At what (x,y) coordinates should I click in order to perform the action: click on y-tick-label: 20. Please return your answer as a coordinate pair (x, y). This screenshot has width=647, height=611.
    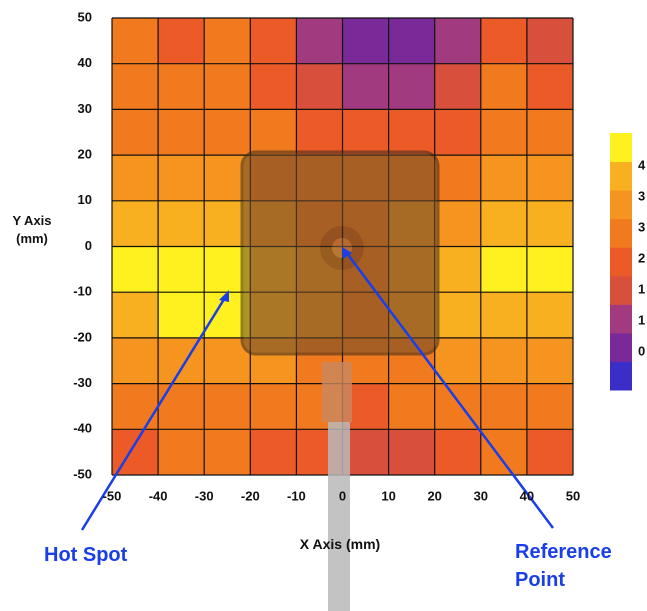
    Looking at the image, I should click on (85, 154).